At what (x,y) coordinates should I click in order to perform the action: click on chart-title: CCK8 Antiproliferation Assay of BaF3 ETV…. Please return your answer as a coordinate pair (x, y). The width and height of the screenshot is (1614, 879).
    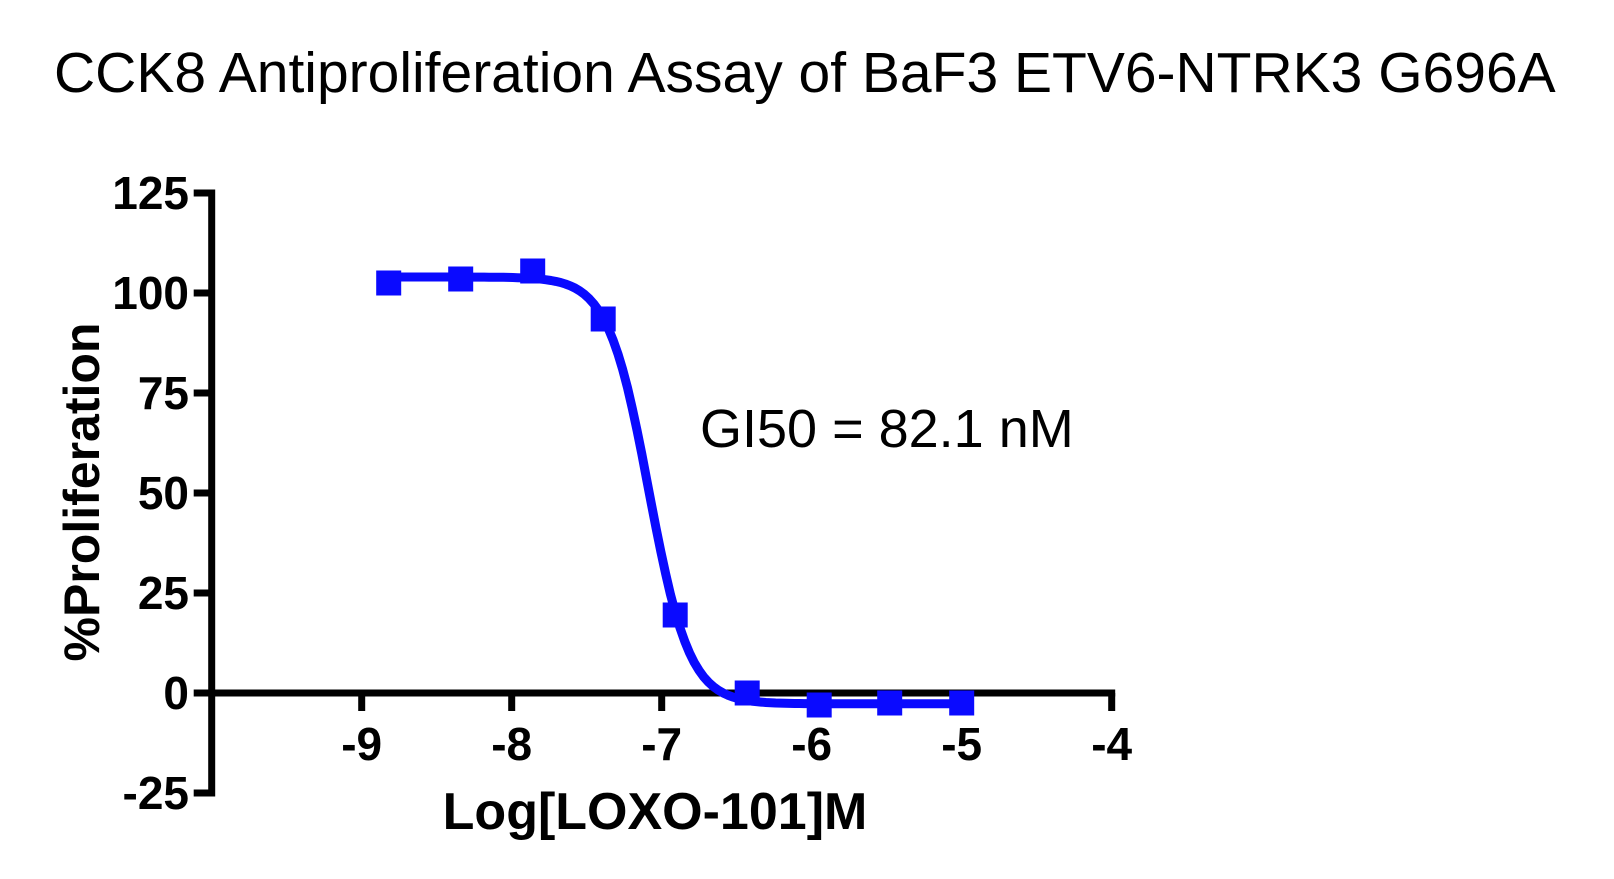
    Looking at the image, I should click on (805, 73).